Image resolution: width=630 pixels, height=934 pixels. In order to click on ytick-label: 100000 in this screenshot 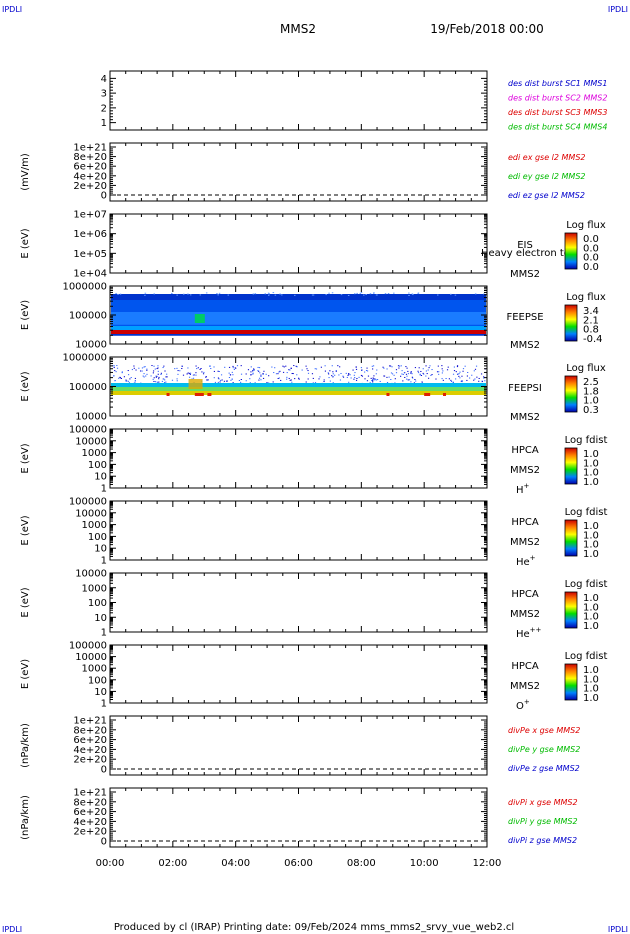, I will do `click(88, 387)`.